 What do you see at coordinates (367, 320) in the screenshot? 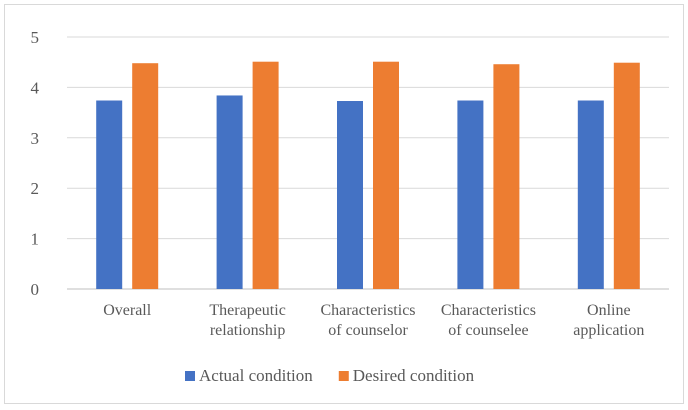
I see `x-tick-label: Characteristics of counselor` at bounding box center [367, 320].